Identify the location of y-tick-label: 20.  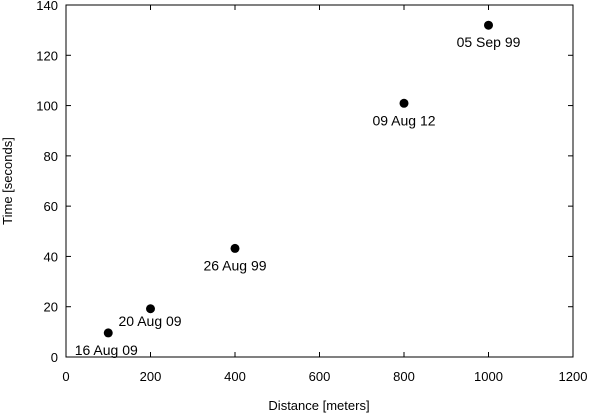
(51, 307).